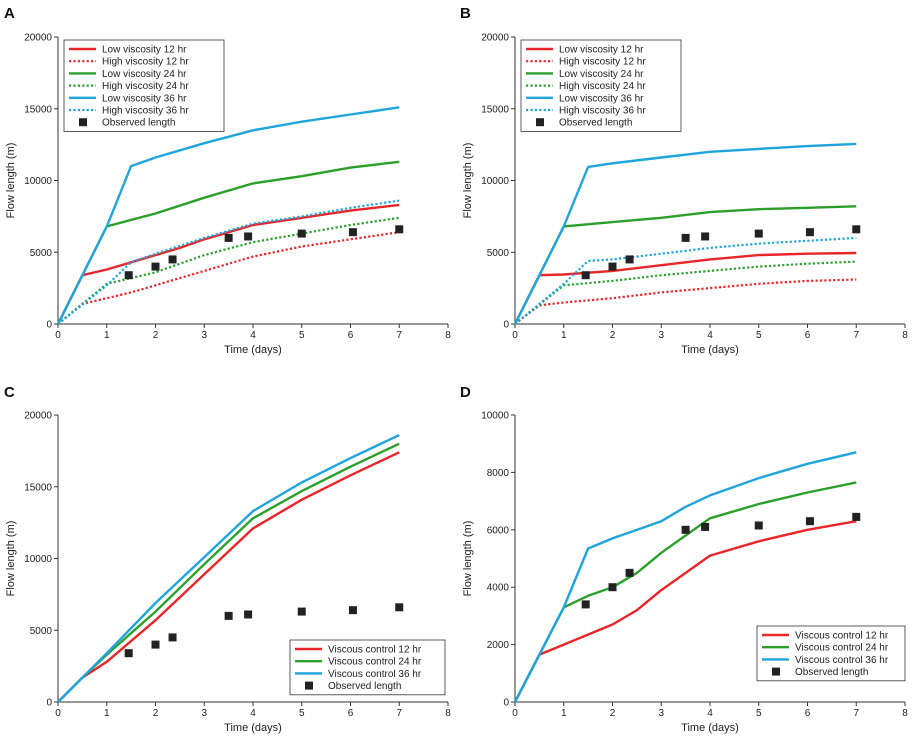 The width and height of the screenshot is (916, 740). I want to click on legend-label: High viscosity 36 hr, so click(602, 111).